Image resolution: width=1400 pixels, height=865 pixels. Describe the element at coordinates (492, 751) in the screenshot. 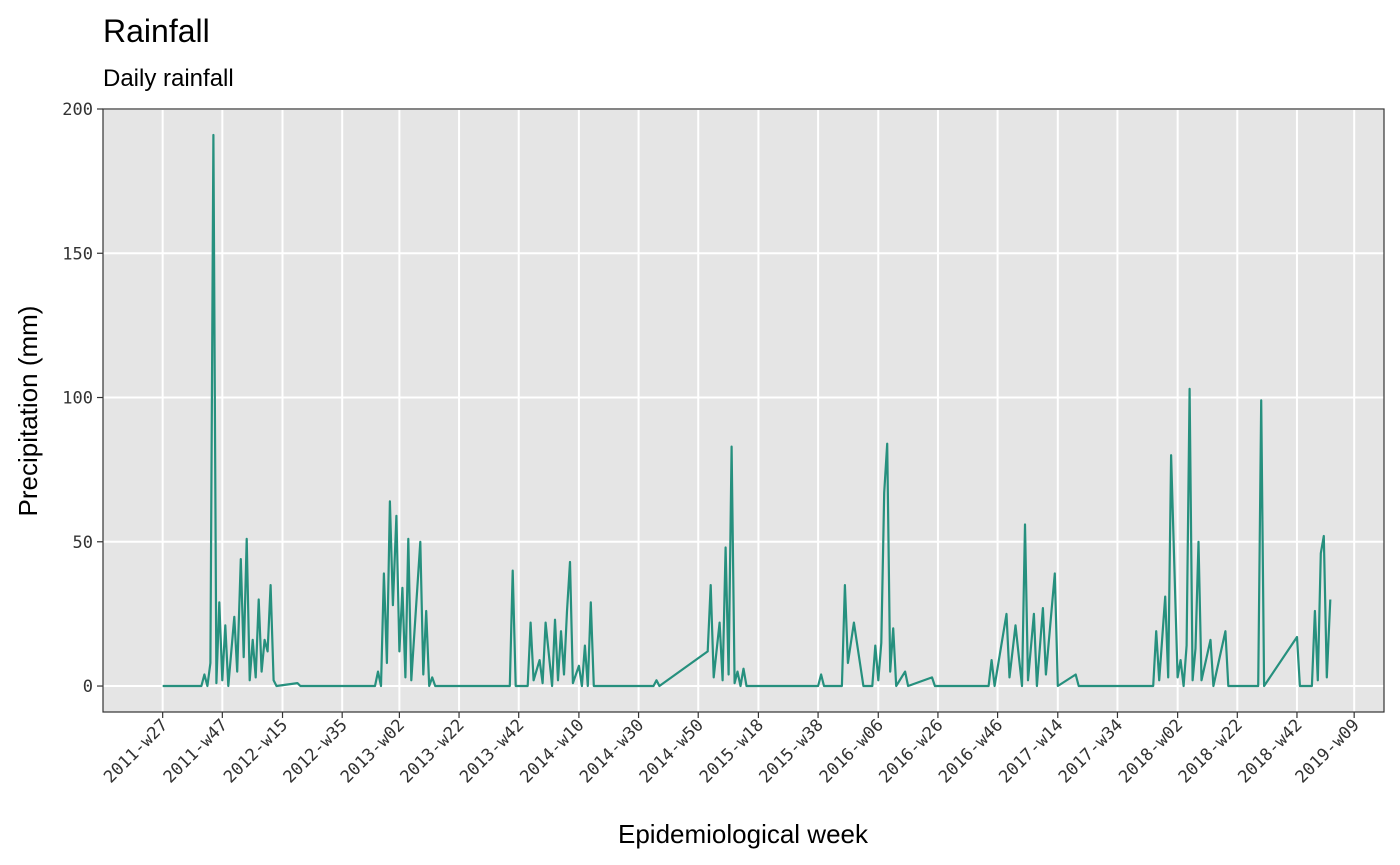

I see `x-tick-label: 2013-w42` at that location.